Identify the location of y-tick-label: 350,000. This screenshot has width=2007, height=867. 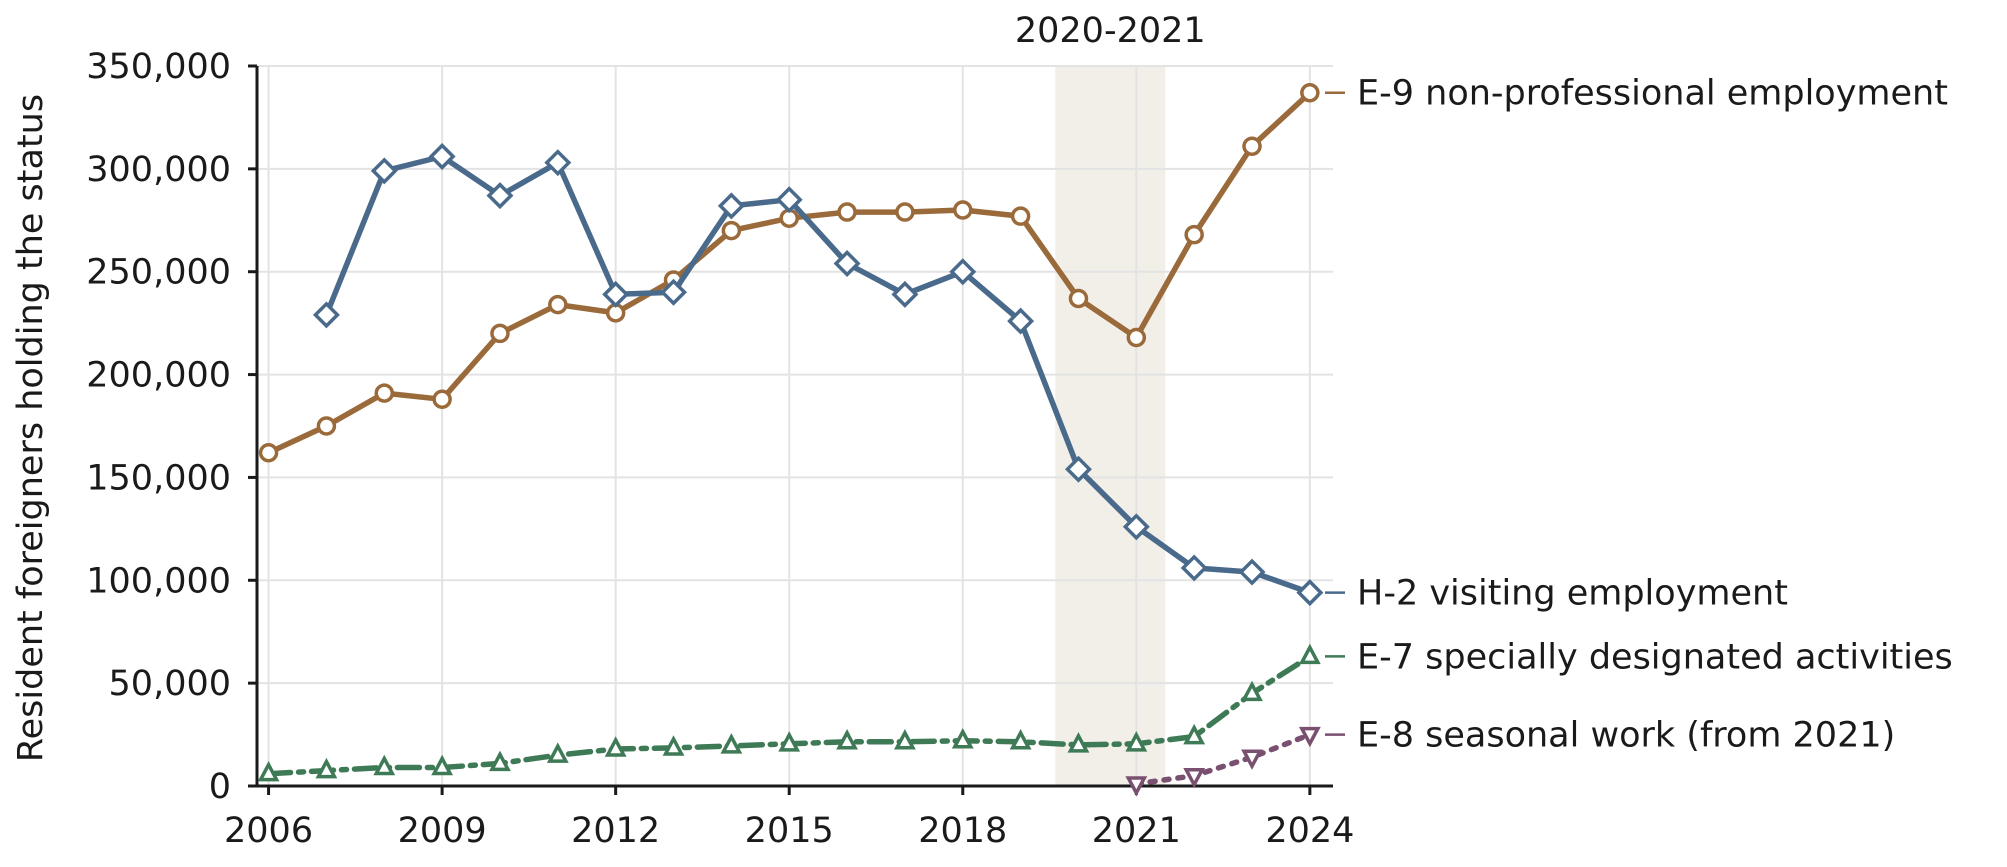
(158, 67).